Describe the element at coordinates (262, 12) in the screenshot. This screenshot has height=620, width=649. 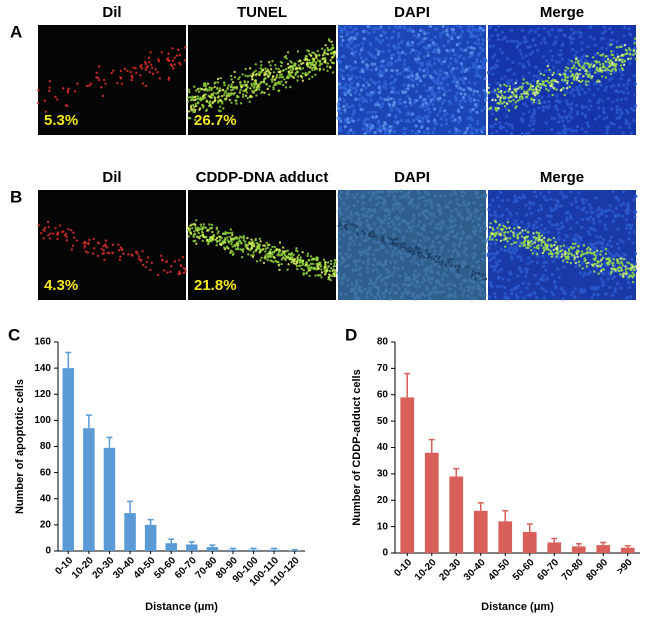
I see `image-title: TUNEL` at that location.